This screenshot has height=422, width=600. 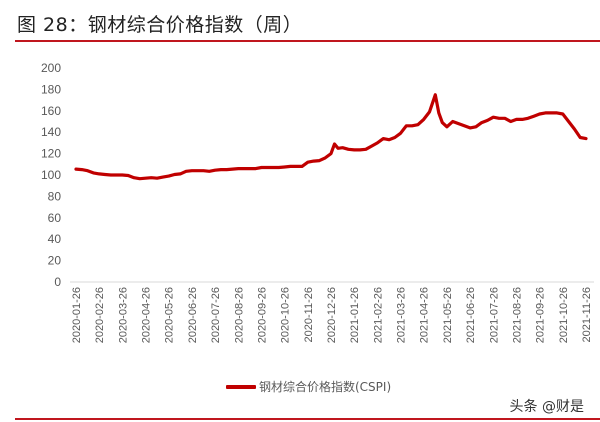 I want to click on y-tick-label: 80, so click(x=55, y=196).